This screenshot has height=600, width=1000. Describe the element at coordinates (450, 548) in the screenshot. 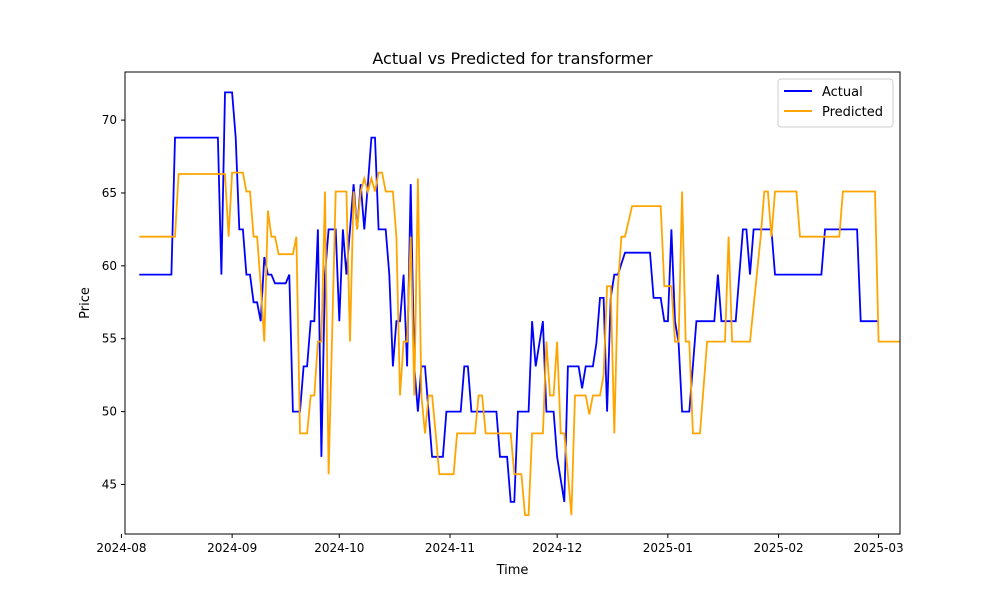

I see `x-tick-label: 2024-11` at that location.